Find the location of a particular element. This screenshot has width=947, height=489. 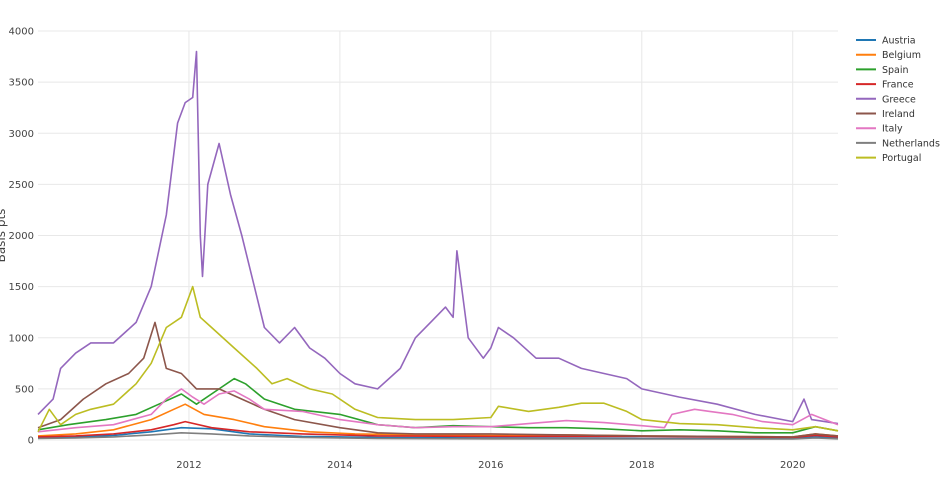

y-tick-label: 1500 is located at coordinates (21, 287).